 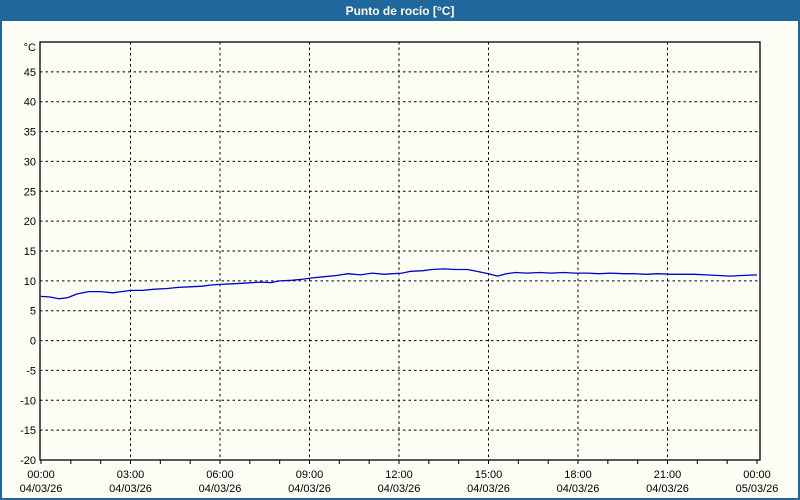 What do you see at coordinates (28, 431) in the screenshot?
I see `svg-text: -15` at bounding box center [28, 431].